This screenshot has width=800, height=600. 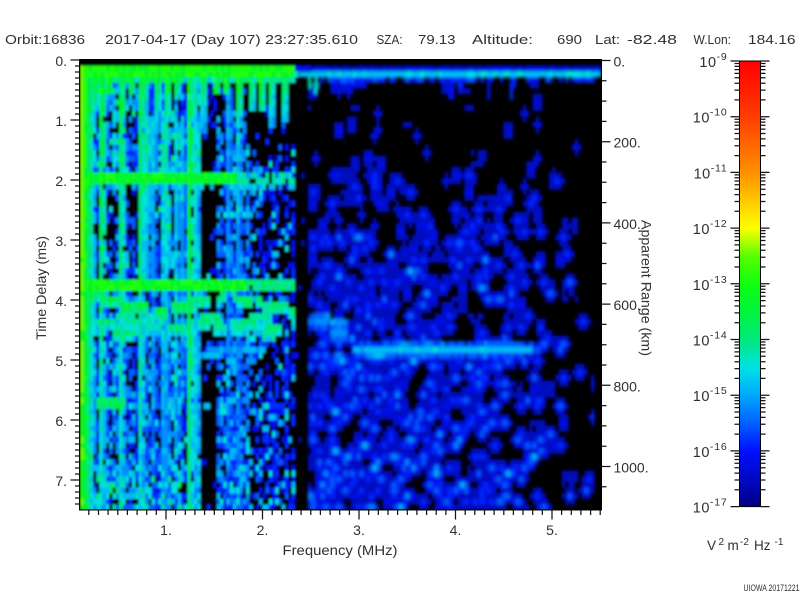 I want to click on svg-text: 800., so click(x=627, y=386).